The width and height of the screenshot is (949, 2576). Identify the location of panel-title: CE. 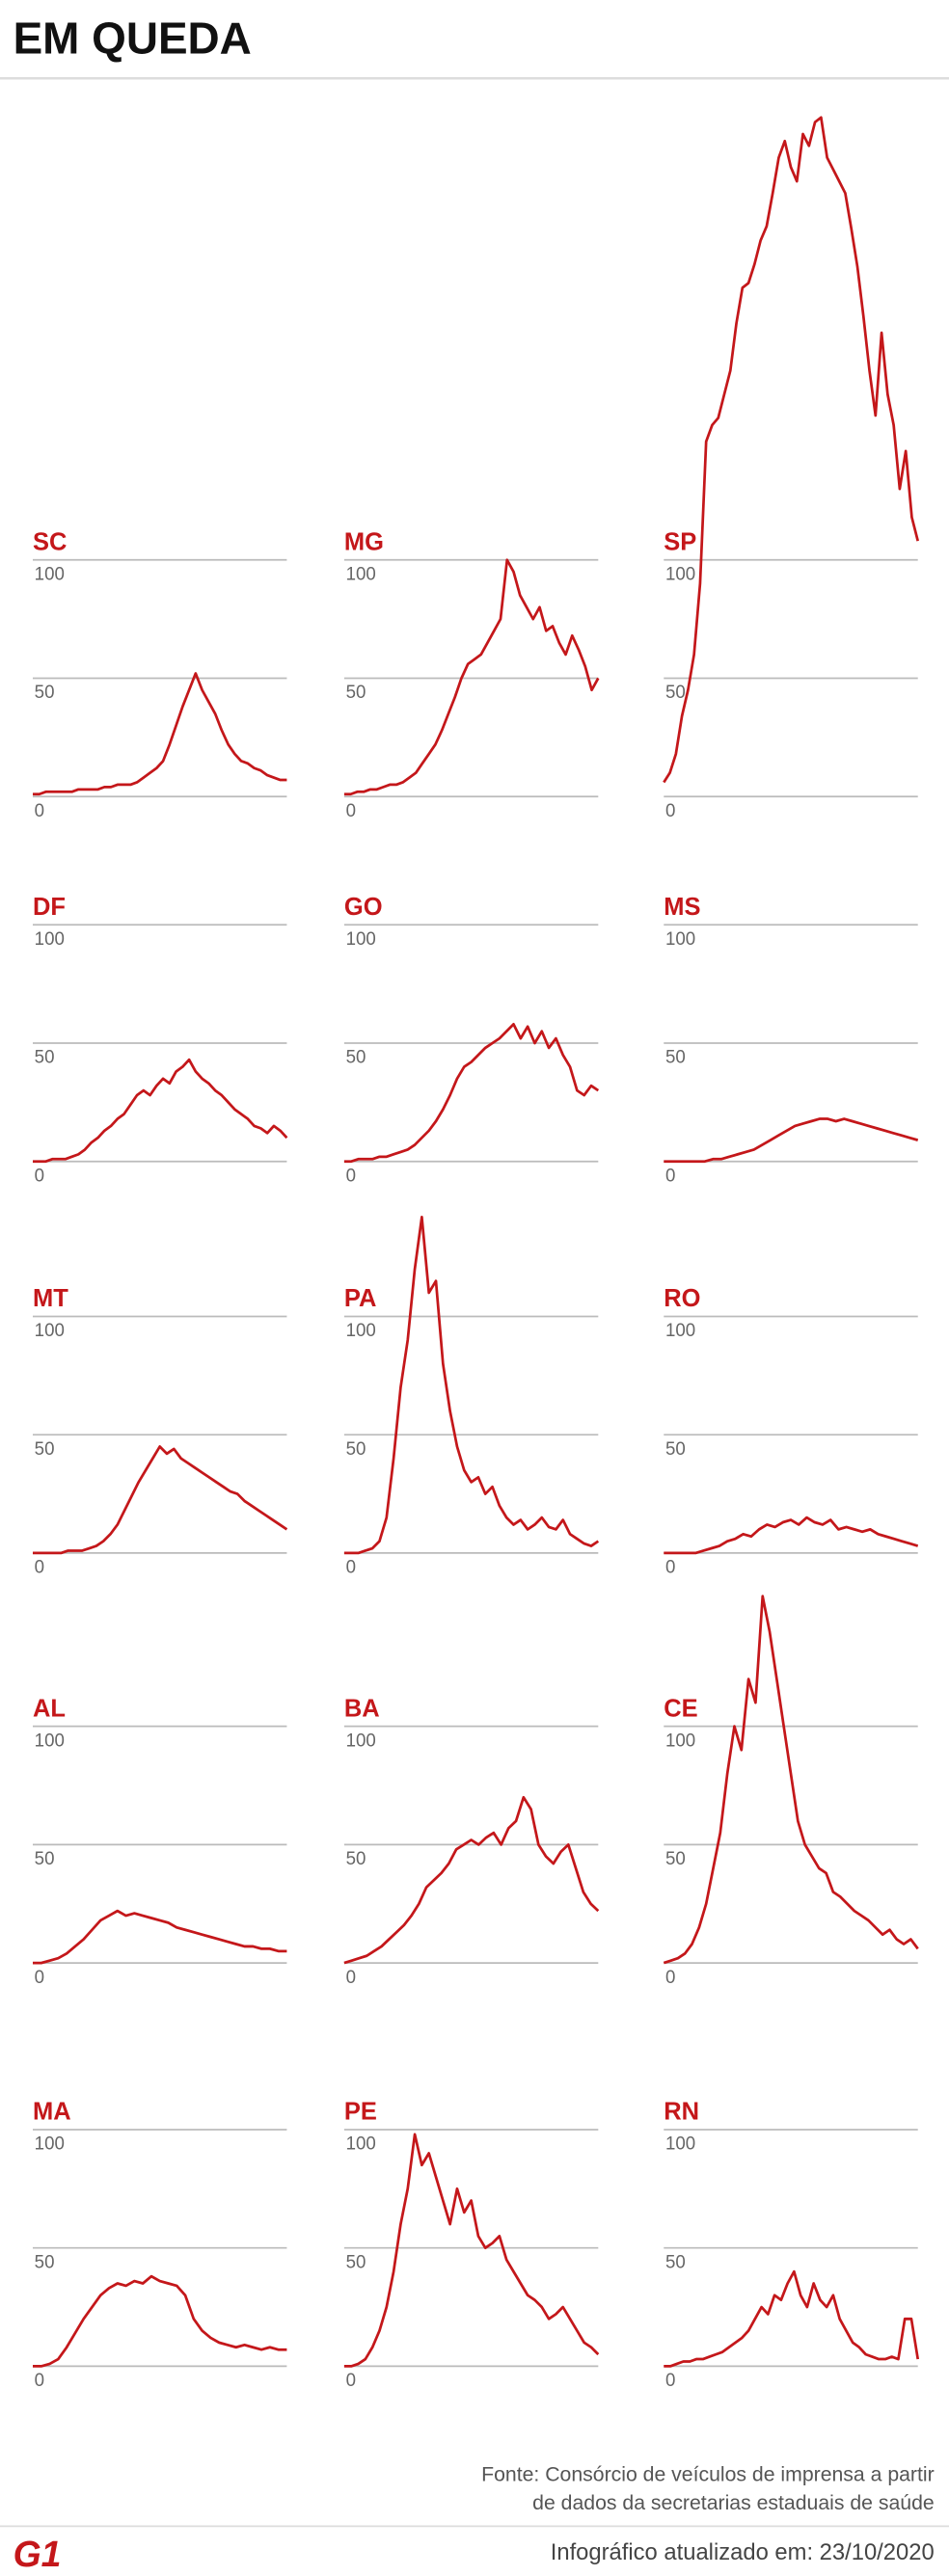
(680, 1709).